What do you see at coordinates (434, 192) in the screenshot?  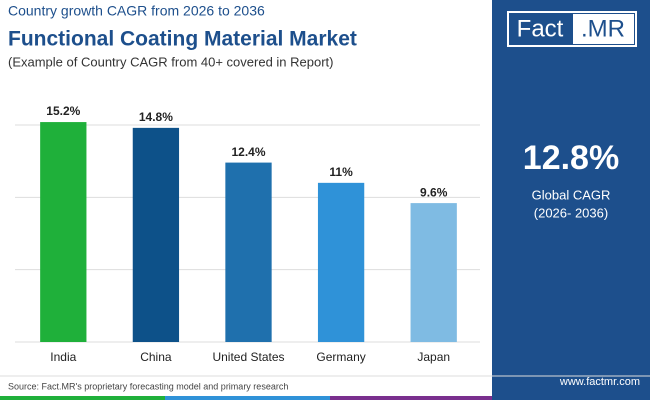 I see `value-label: 9.6%` at bounding box center [434, 192].